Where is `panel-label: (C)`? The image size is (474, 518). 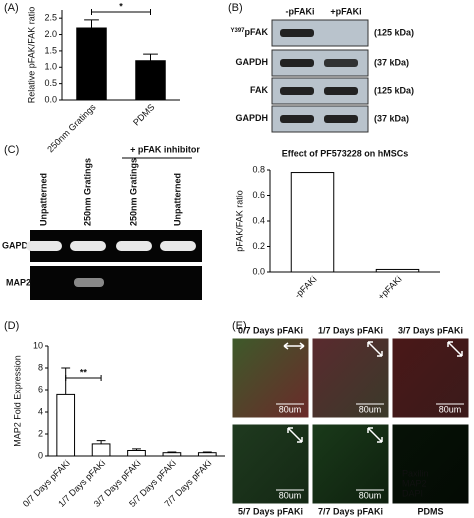 panel-label: (C) is located at coordinates (11, 150).